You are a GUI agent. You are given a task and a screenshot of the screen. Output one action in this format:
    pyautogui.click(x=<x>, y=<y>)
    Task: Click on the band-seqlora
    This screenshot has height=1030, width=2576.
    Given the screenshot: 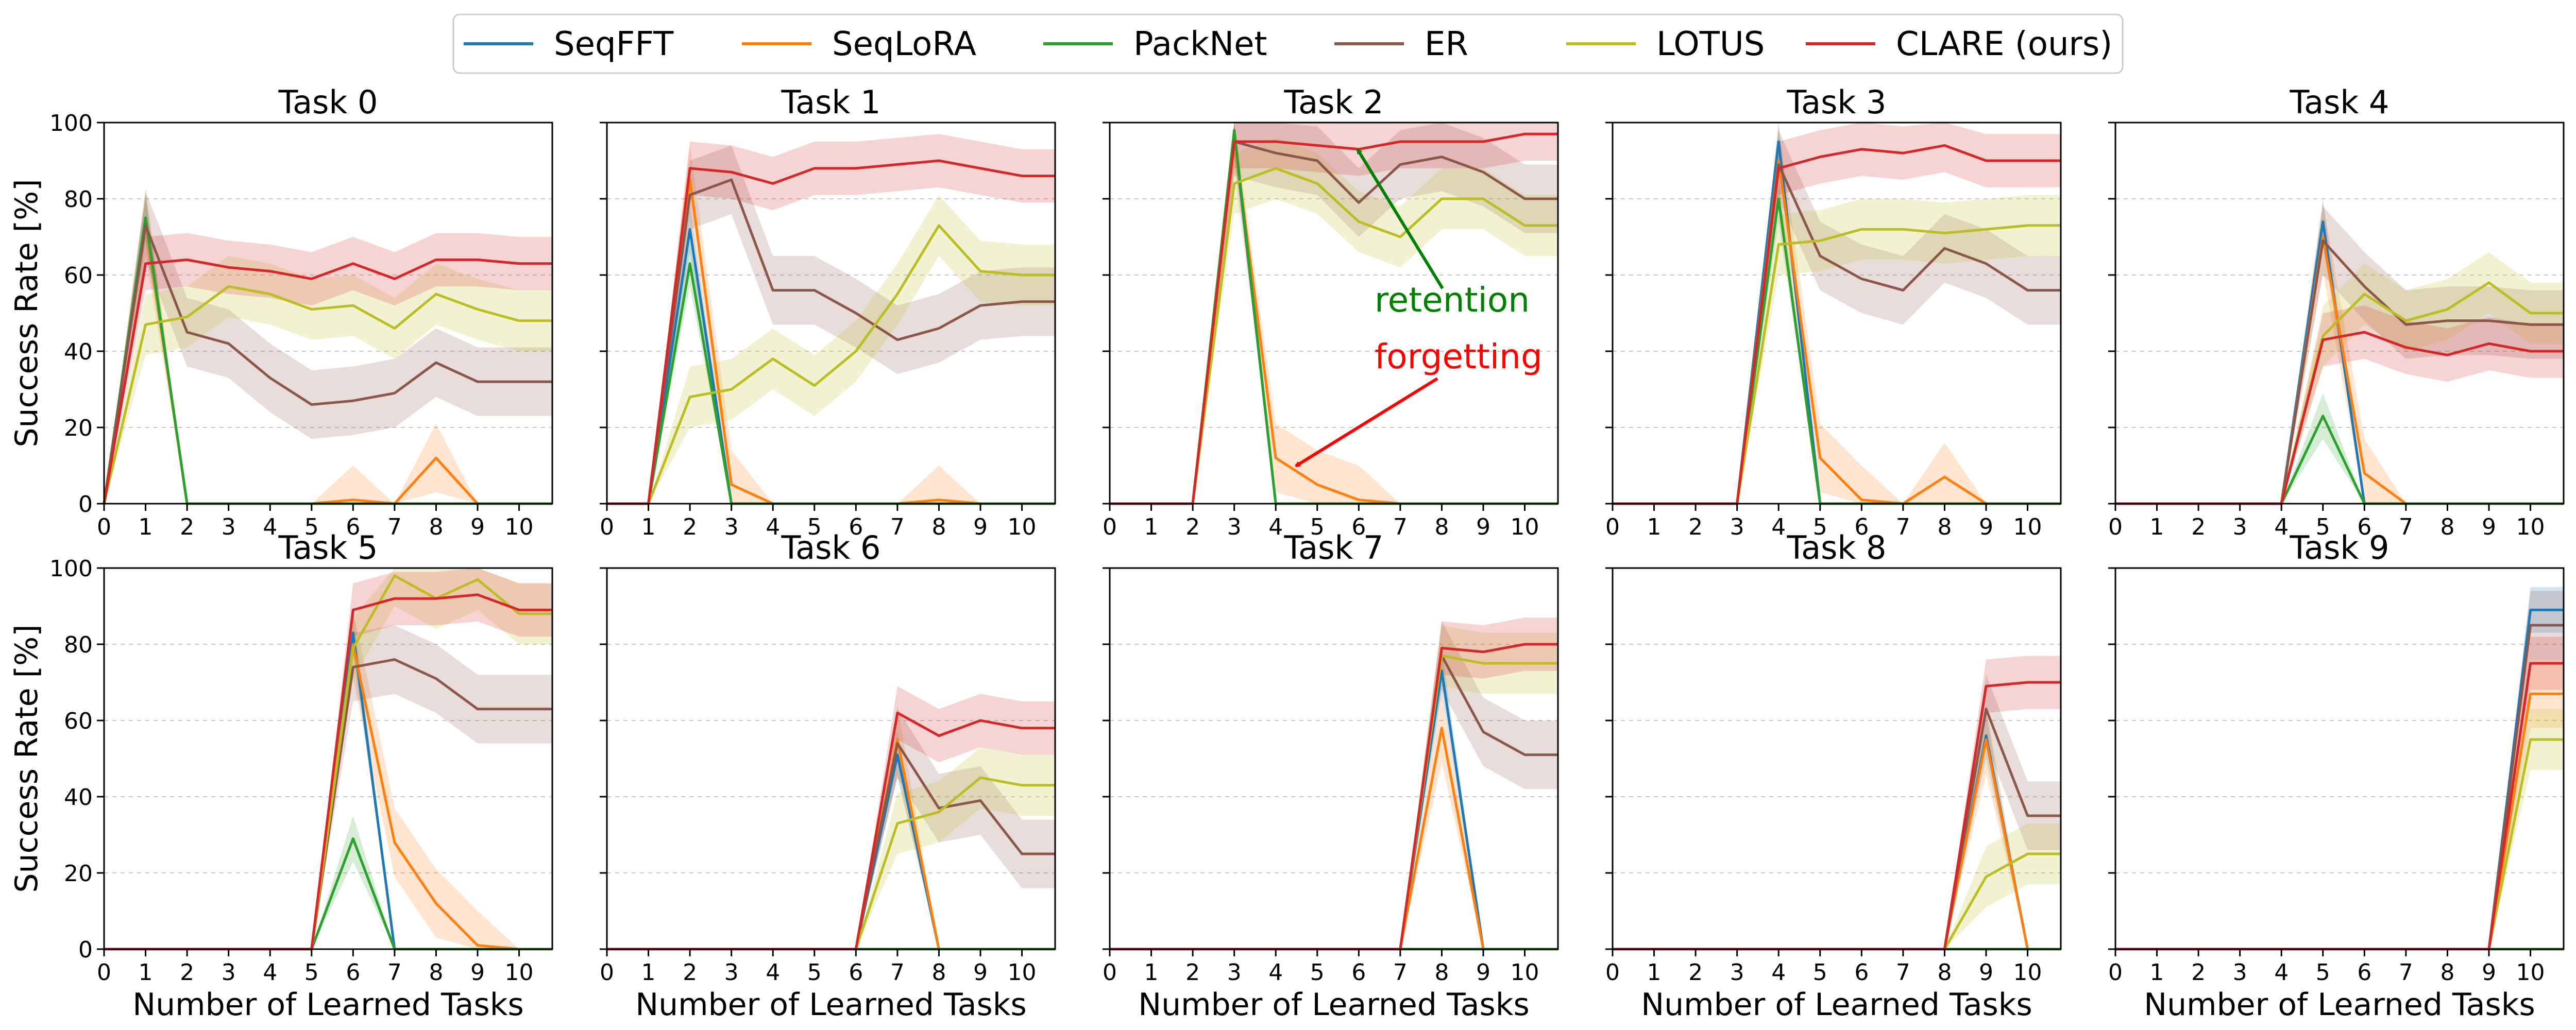 What is the action you would take?
    pyautogui.click(x=1334, y=821)
    